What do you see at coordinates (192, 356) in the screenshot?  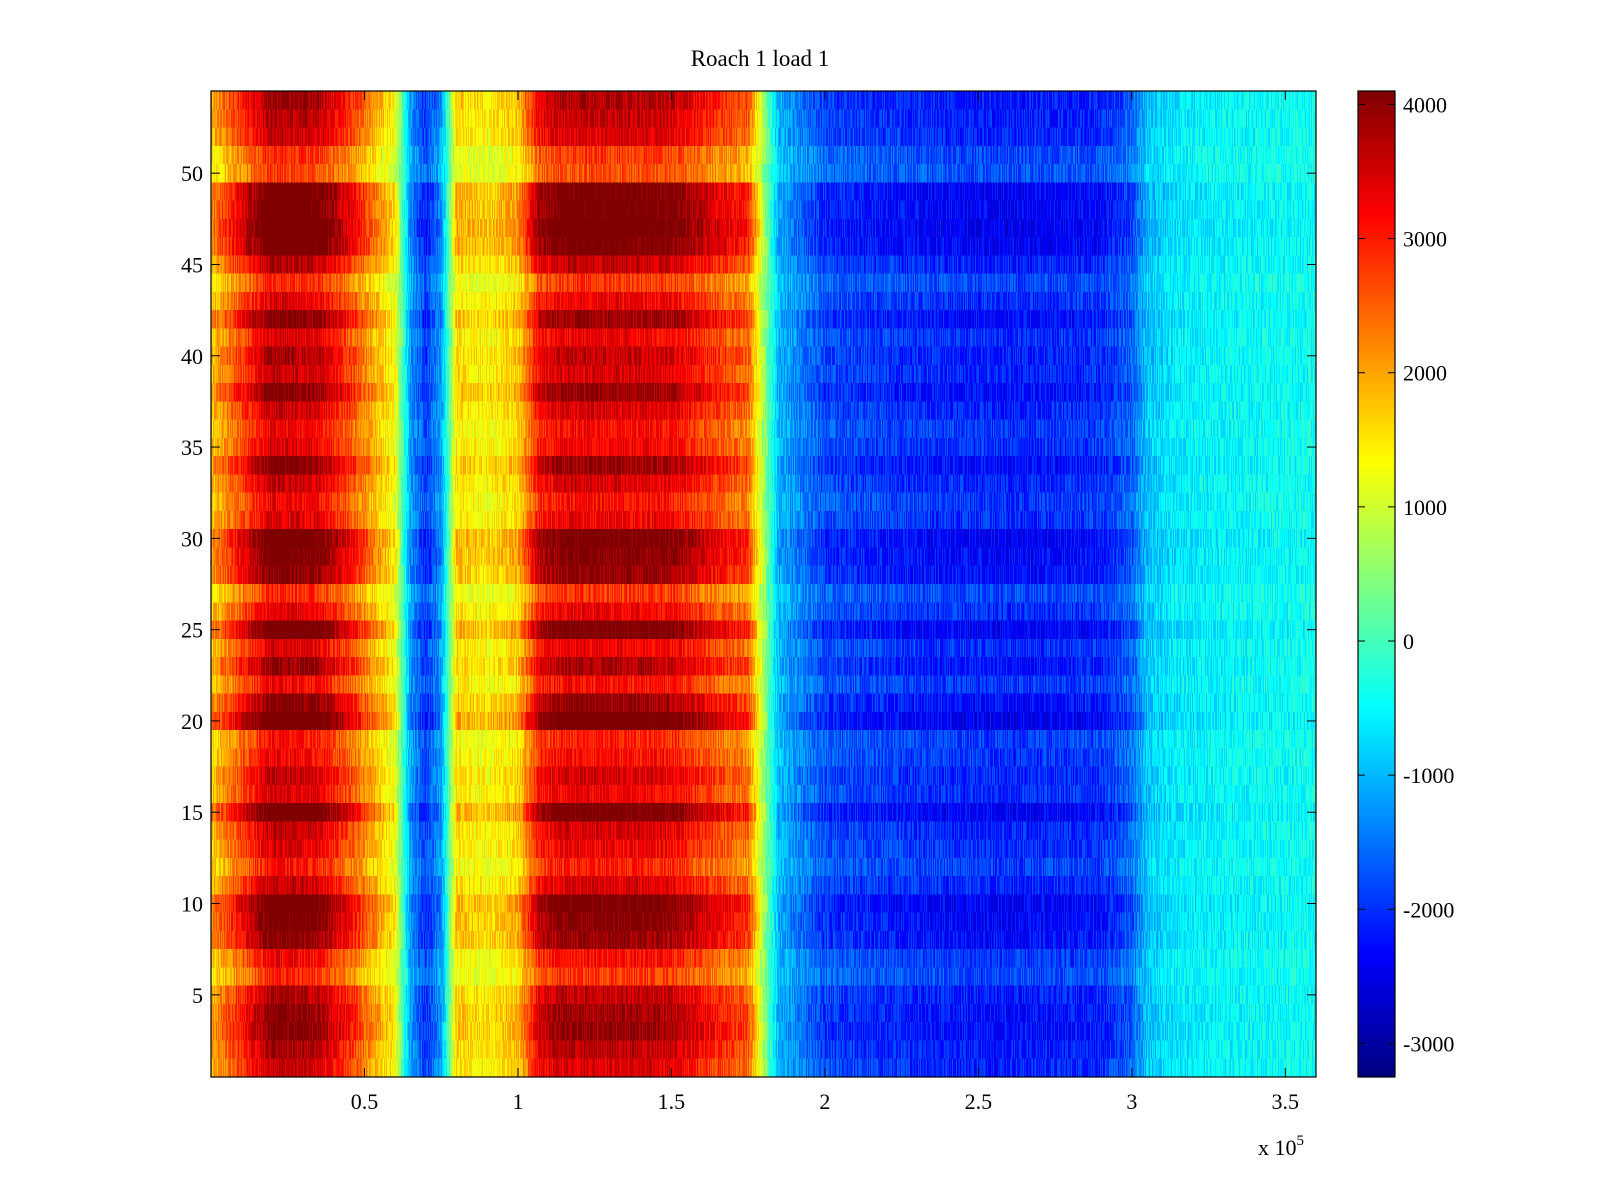 I see `y-tick-label: 40` at bounding box center [192, 356].